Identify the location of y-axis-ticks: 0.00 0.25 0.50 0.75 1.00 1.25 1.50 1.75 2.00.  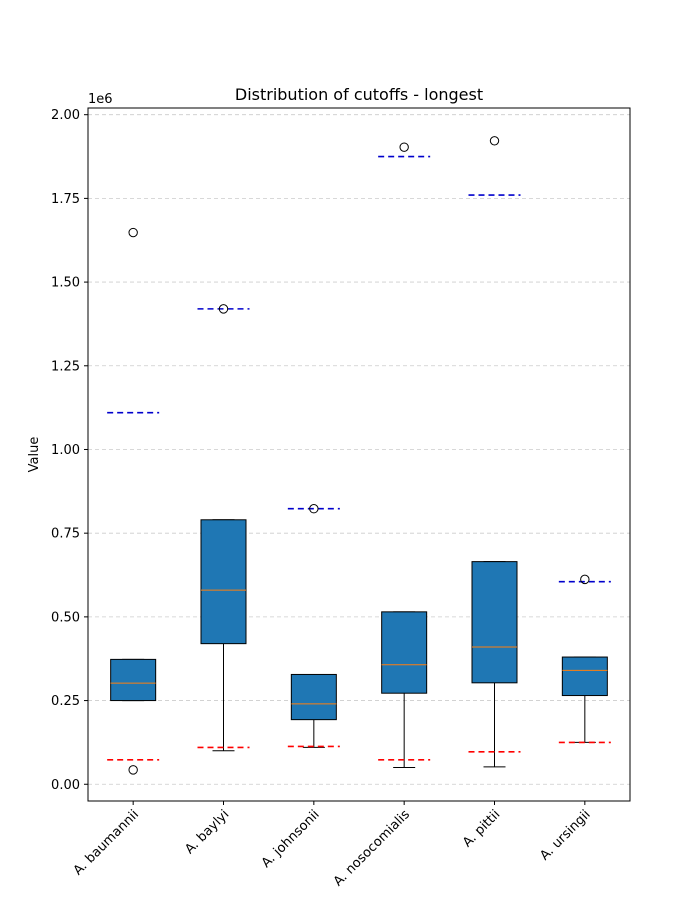
(69, 450).